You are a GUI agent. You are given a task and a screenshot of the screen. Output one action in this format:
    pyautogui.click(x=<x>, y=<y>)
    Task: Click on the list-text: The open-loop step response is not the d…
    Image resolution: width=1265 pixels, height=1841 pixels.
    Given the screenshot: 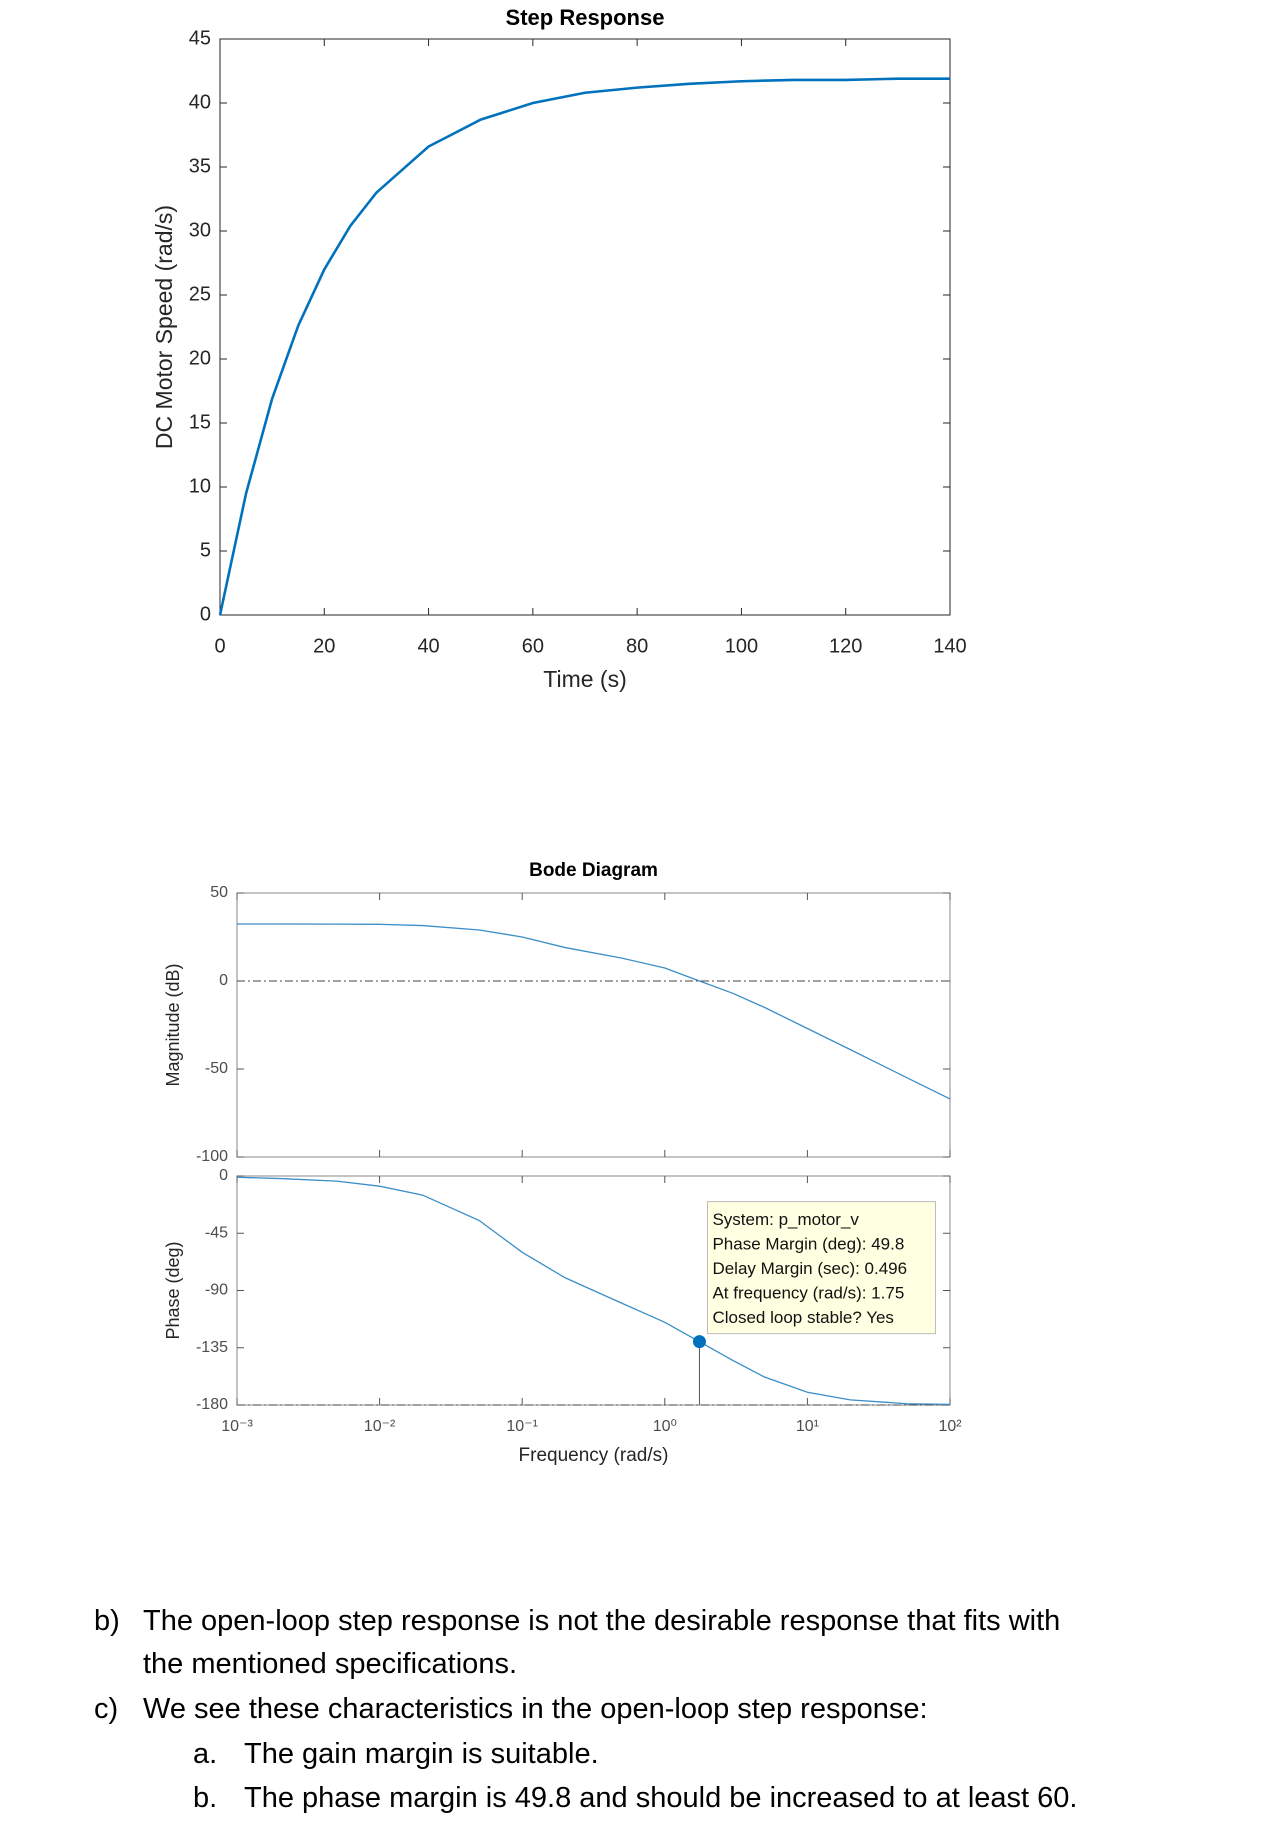 What is the action you would take?
    pyautogui.click(x=602, y=1621)
    